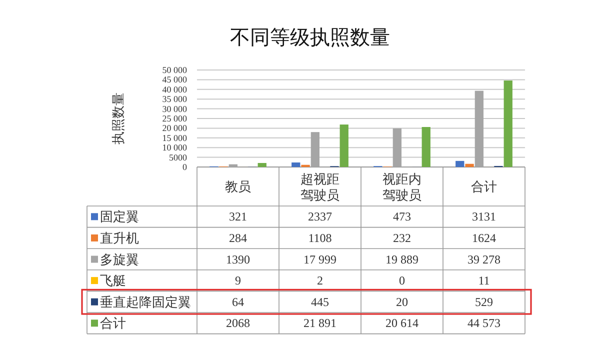 The height and width of the screenshot is (349, 597). Describe the element at coordinates (484, 186) in the screenshot. I see `x-tick-label: 合计` at that location.